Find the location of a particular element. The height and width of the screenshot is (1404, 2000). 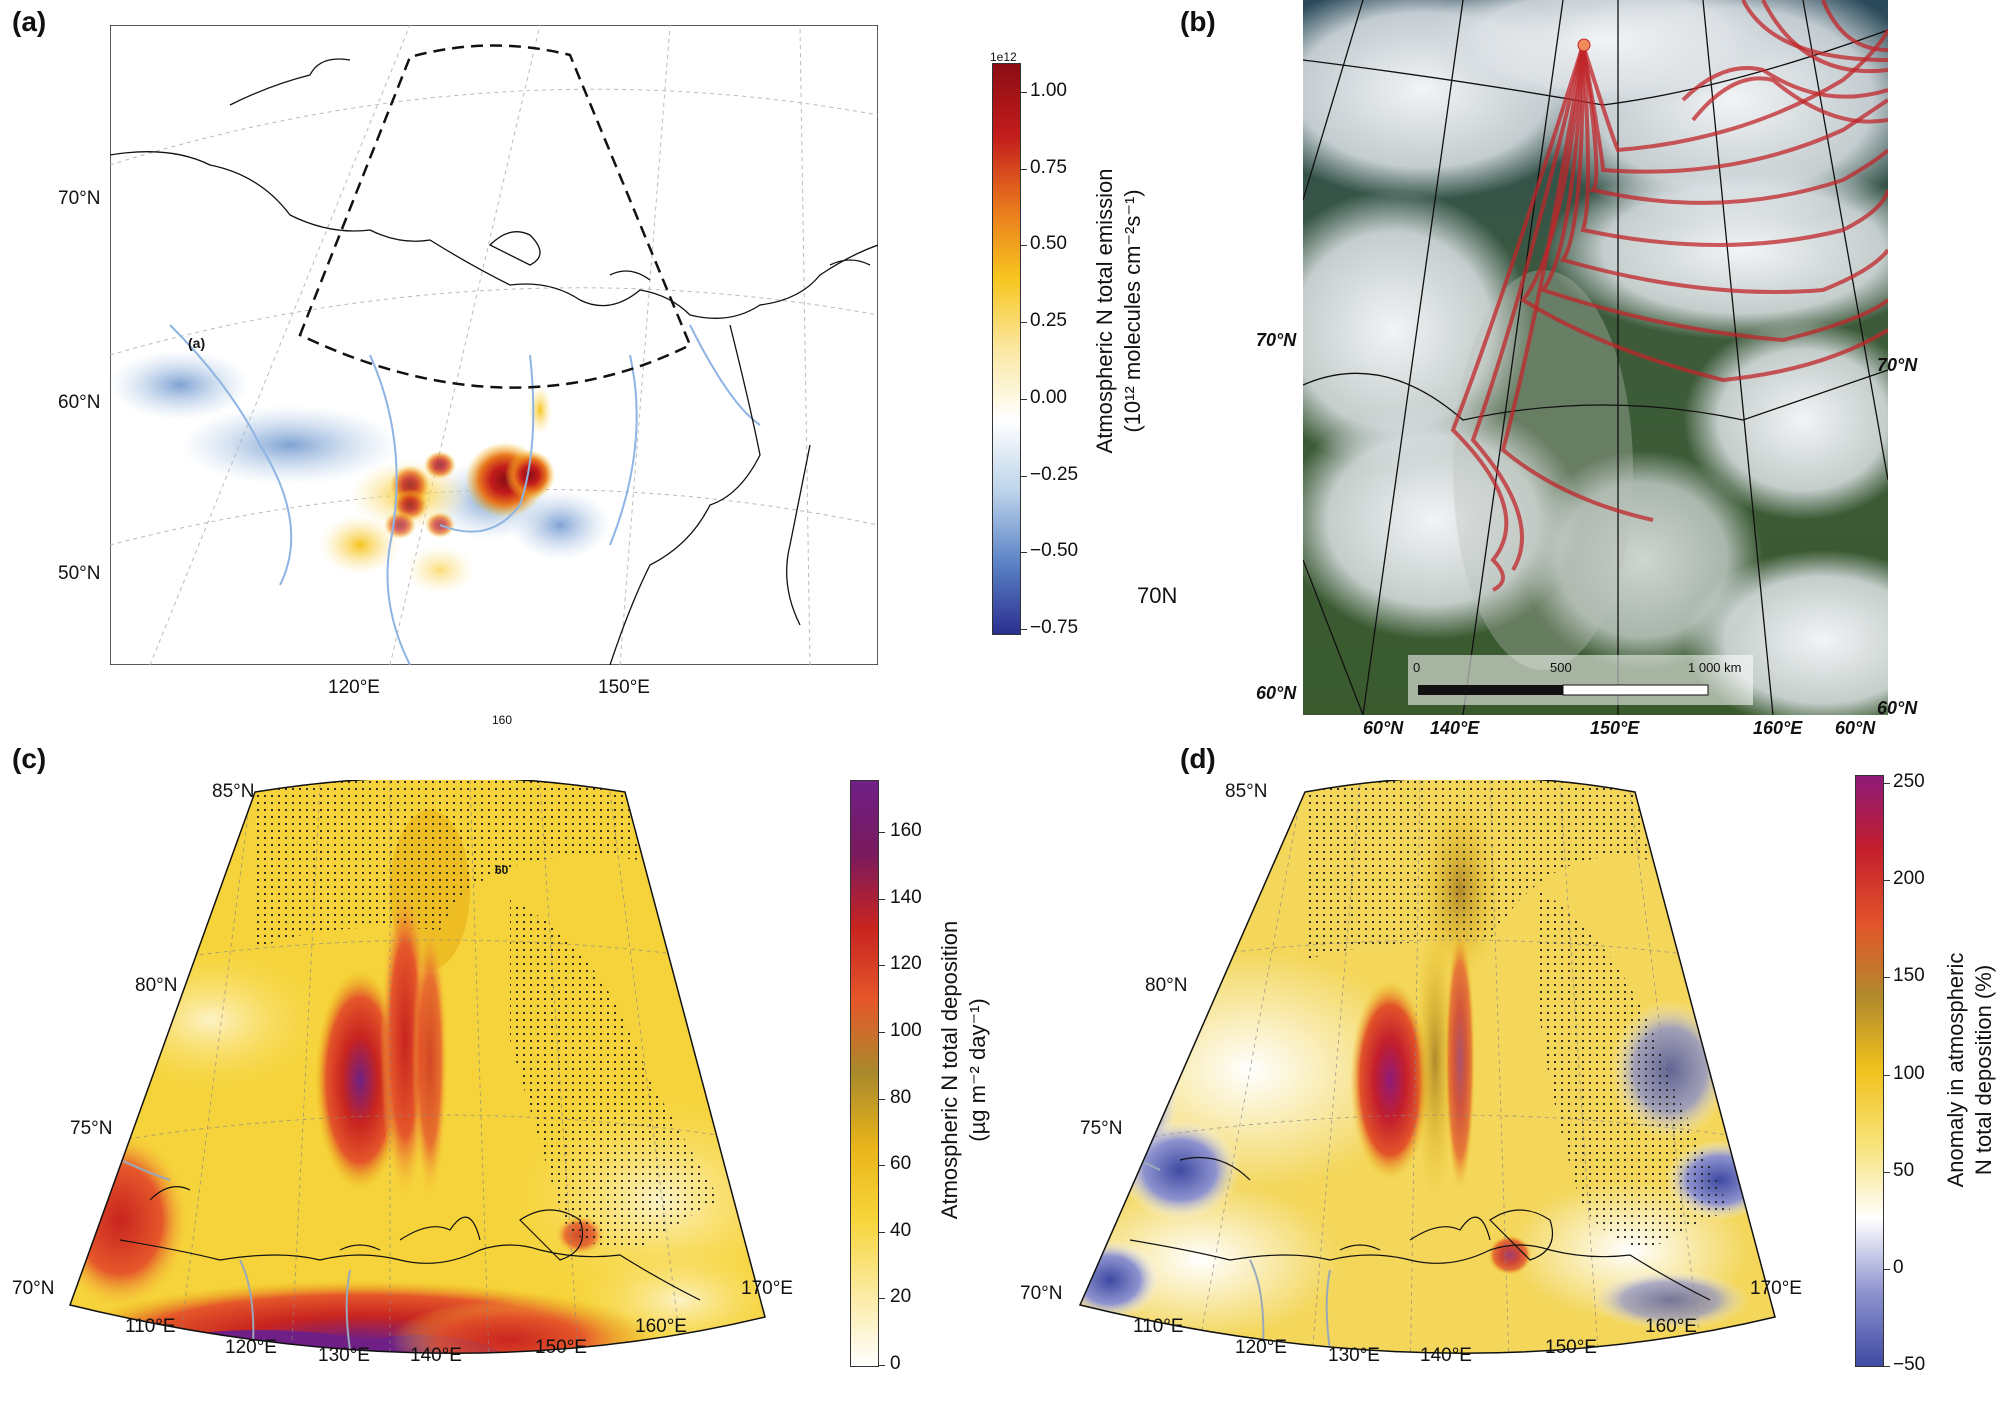

panel-b-bottom-60n-right: 60°N is located at coordinates (1855, 728).